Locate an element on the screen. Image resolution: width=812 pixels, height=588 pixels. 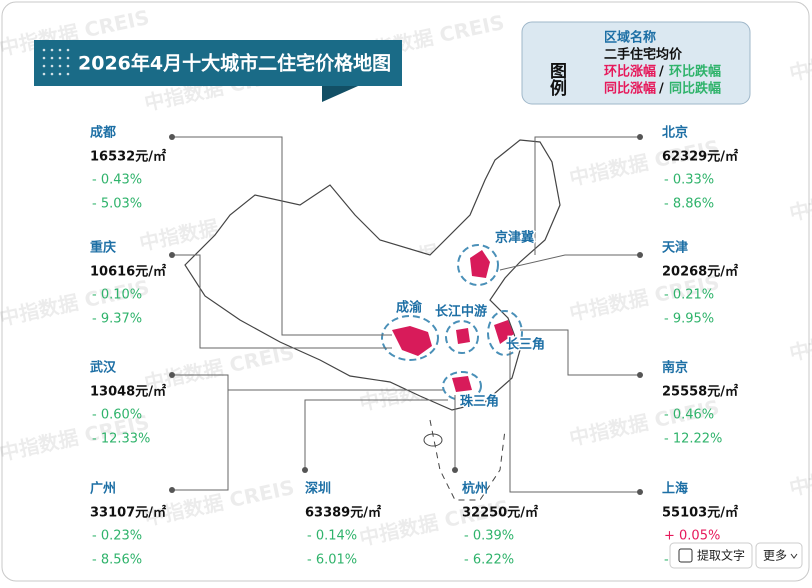
legend-mom-down: 环比跌幅 is located at coordinates (695, 72).